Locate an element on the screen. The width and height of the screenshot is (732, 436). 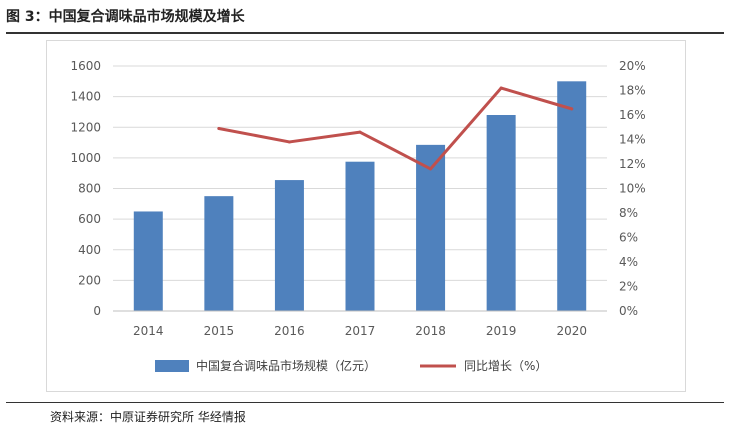
left-axis: 0 200 400 600 800 1000 1200 1400 1600 is located at coordinates (85, 188).